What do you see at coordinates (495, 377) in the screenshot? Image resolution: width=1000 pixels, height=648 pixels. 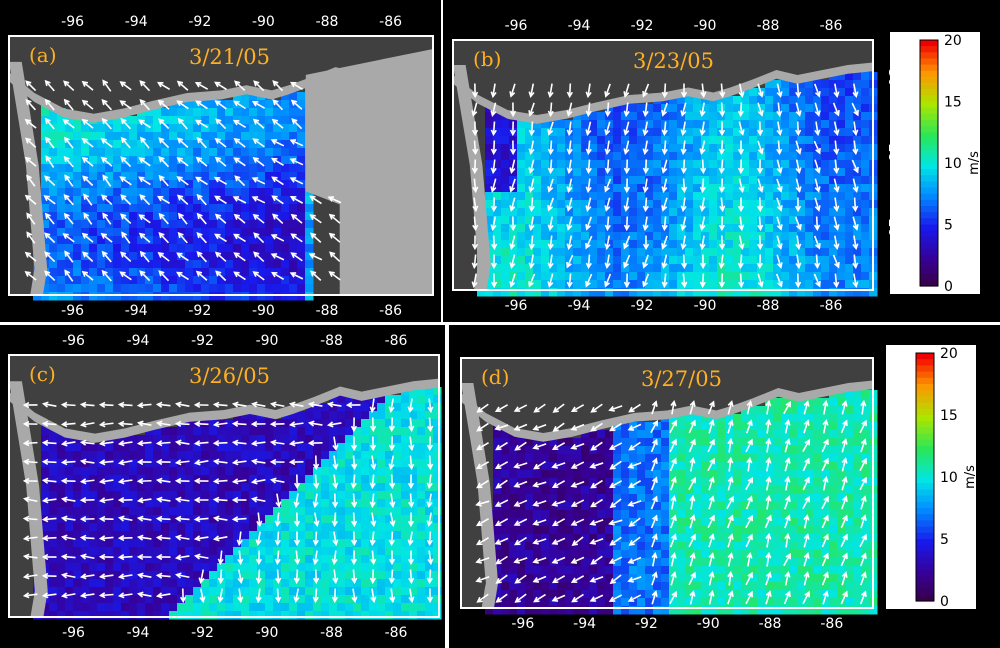 I see `panel-letter: (d)` at bounding box center [495, 377].